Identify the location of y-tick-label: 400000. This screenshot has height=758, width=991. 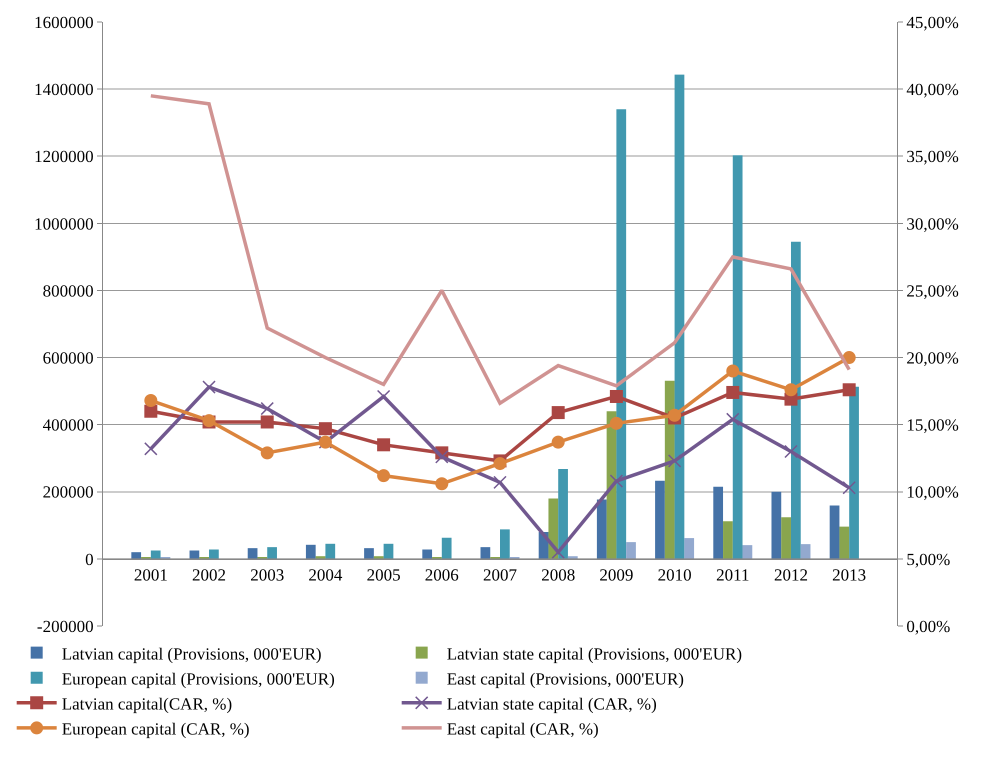
(68, 425).